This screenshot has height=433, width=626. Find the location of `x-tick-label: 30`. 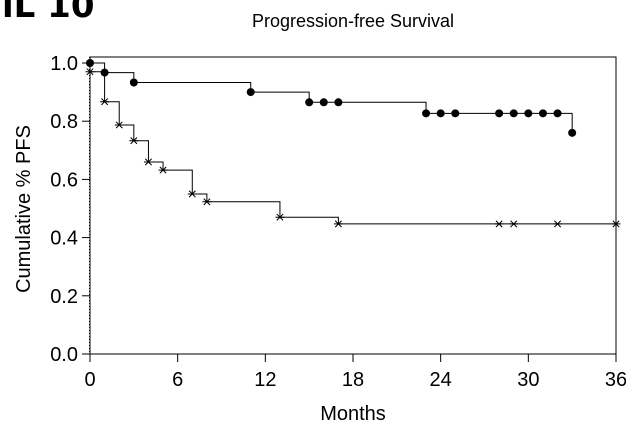

x-tick-label: 30 is located at coordinates (528, 380).